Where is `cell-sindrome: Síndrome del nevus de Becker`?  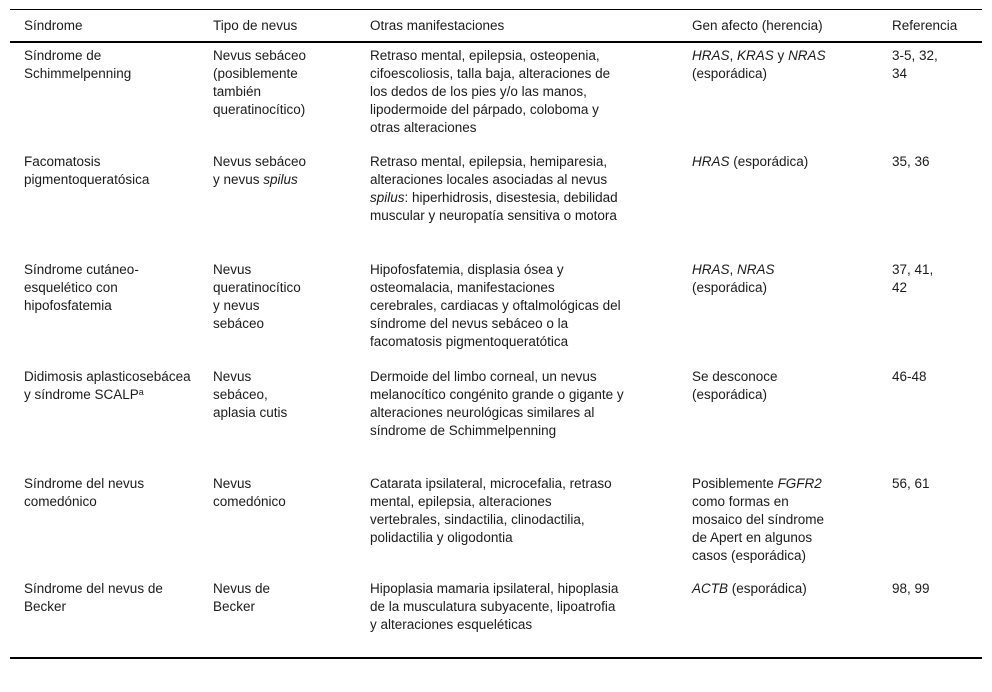 cell-sindrome: Síndrome del nevus de Becker is located at coordinates (93, 597).